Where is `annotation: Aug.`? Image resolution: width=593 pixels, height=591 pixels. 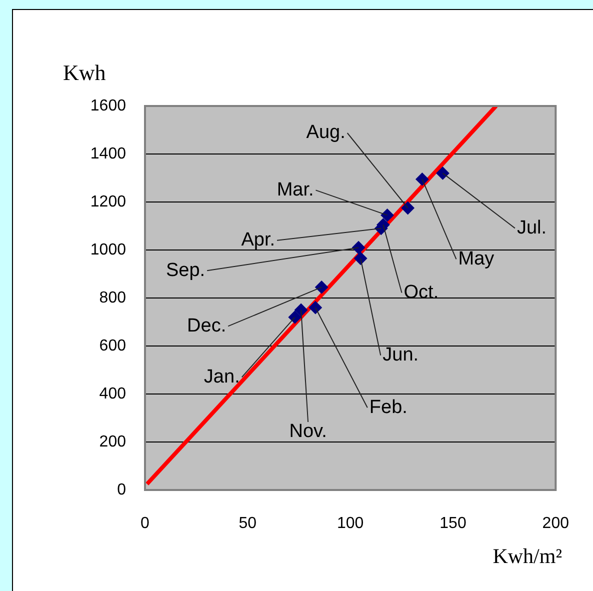 annotation: Aug. is located at coordinates (326, 133).